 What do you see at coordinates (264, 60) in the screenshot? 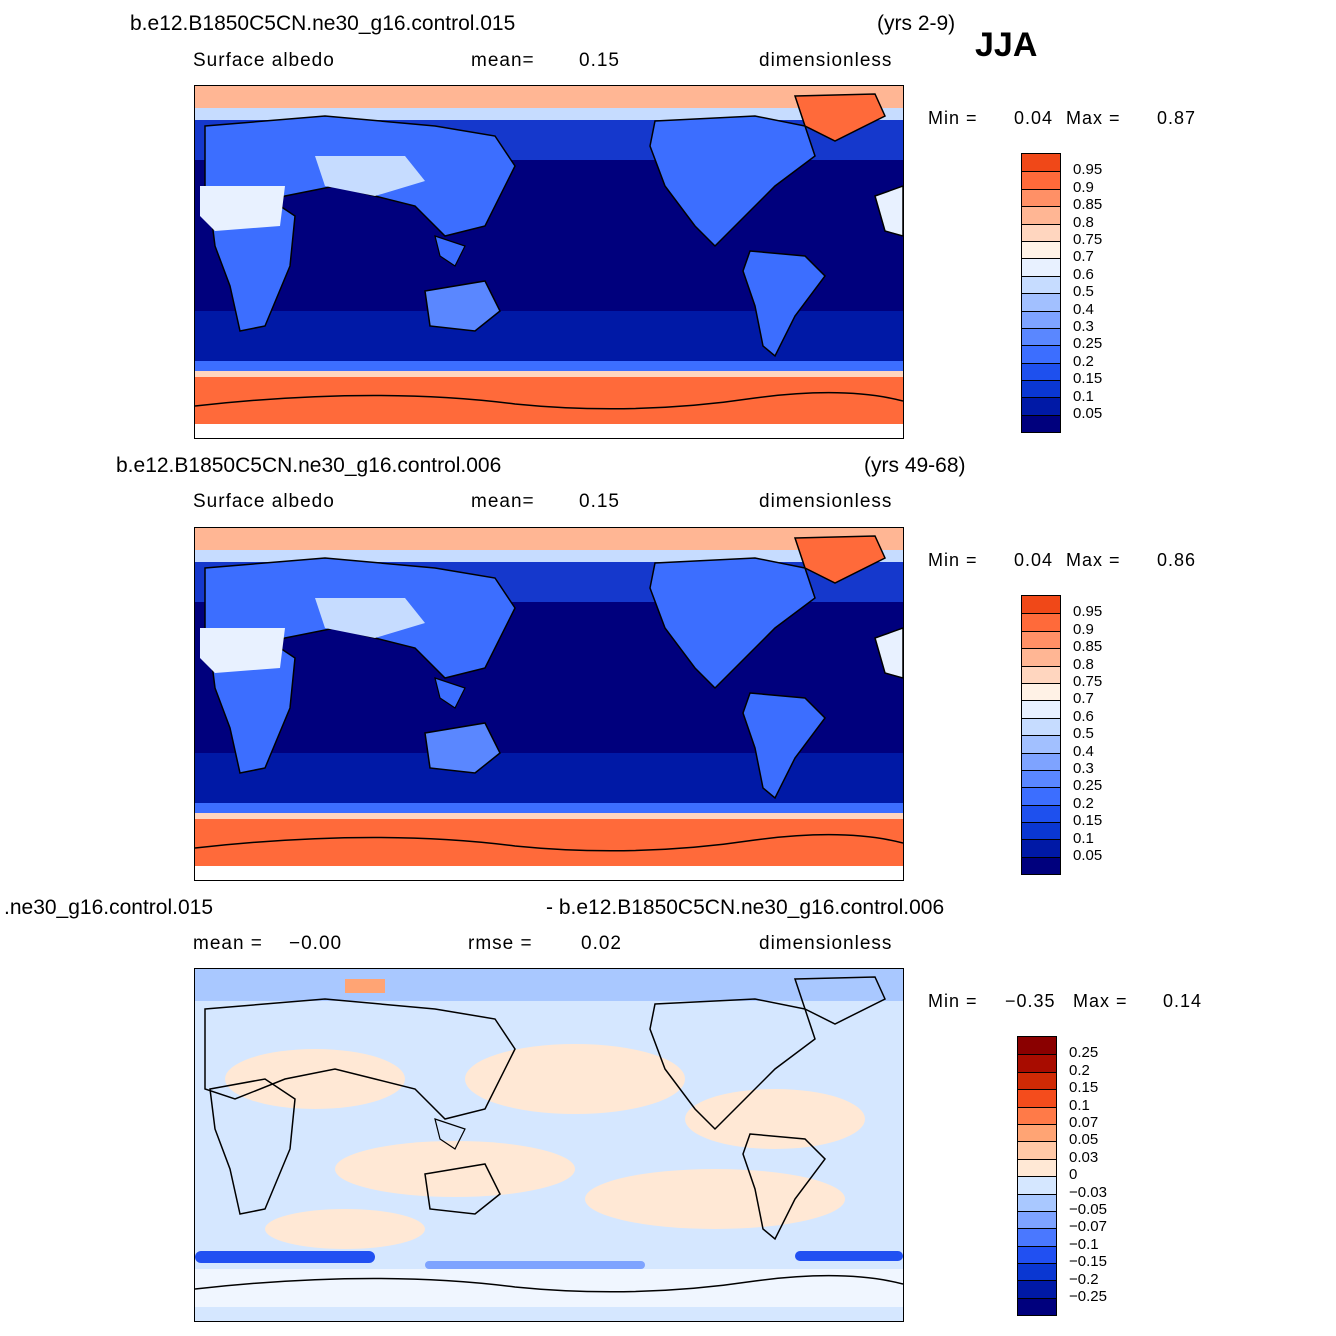
I see `panel1-variable: Surface albedo` at bounding box center [264, 60].